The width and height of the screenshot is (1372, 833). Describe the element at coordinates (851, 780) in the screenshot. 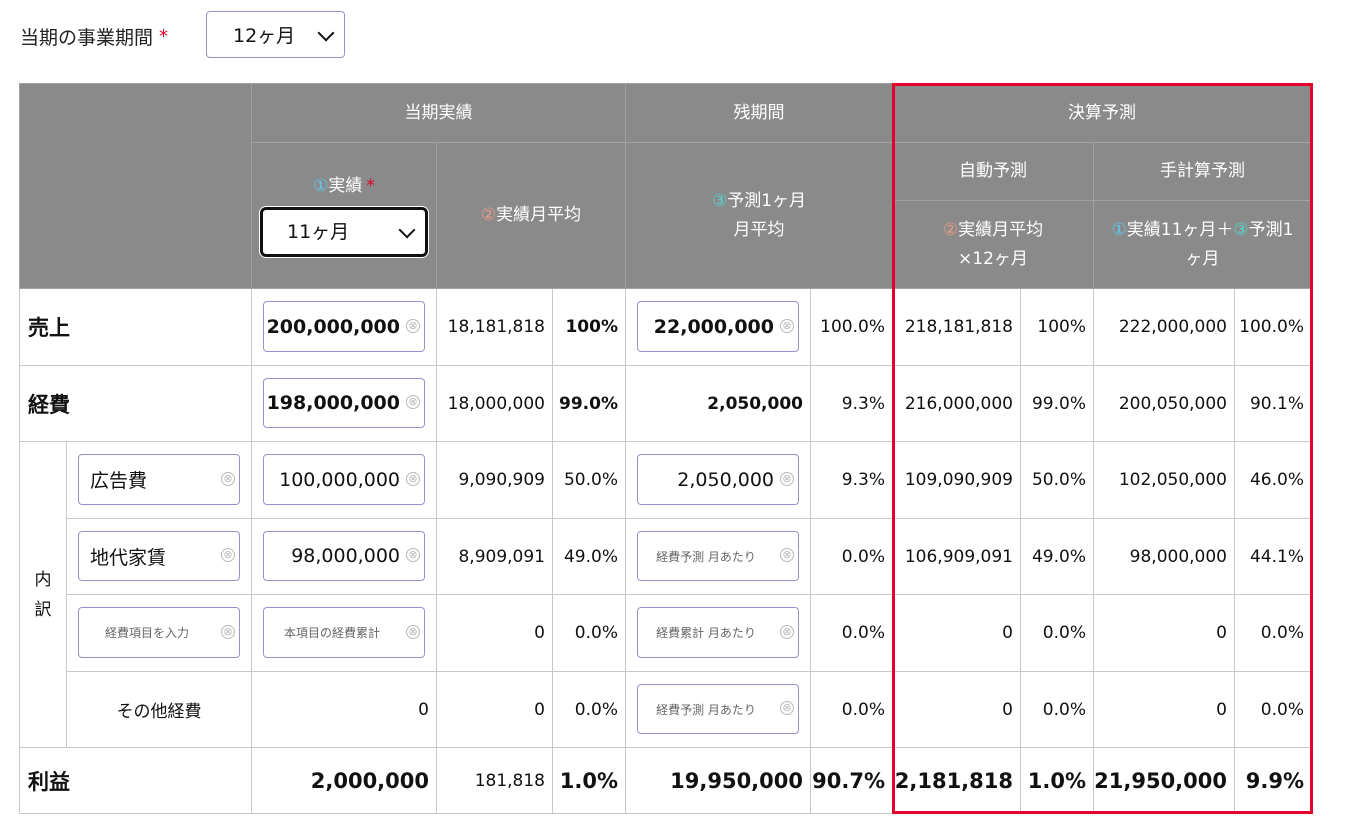

I see `pred-percent: 90.7%` at that location.